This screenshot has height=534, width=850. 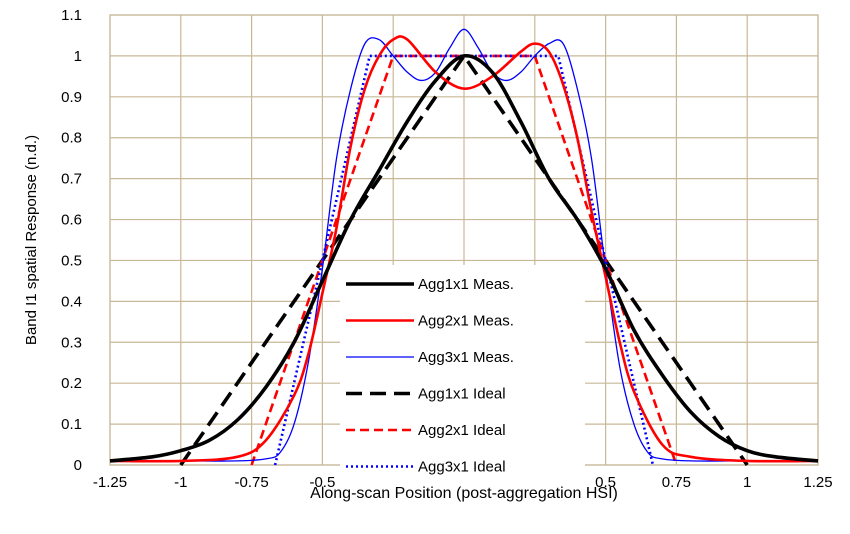 I want to click on x-tick-label: -1, so click(x=180, y=482).